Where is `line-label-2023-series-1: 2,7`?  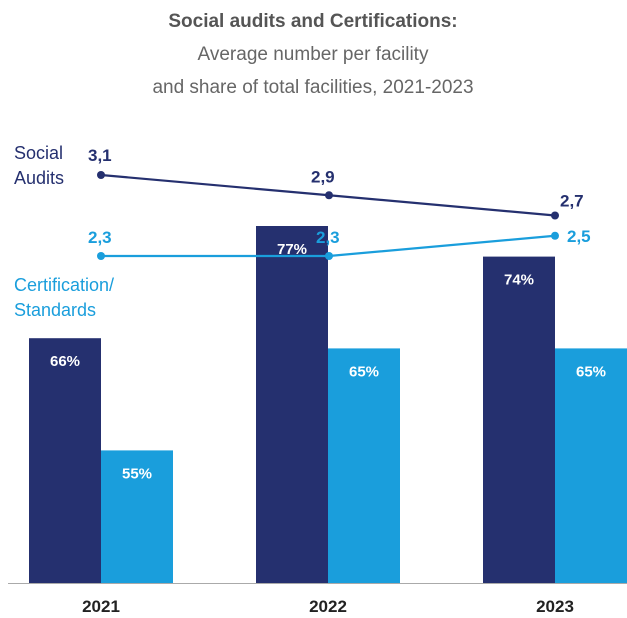
line-label-2023-series-1: 2,7 is located at coordinates (572, 201).